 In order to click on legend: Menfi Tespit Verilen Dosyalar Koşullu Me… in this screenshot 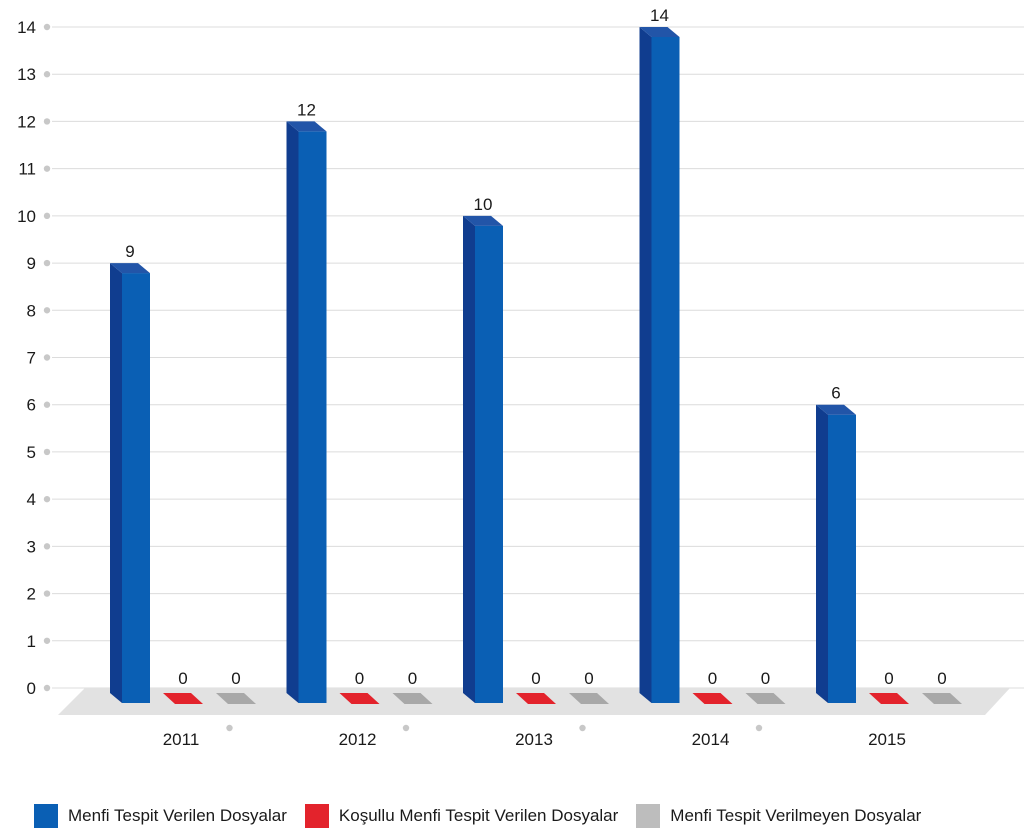, I will do `click(486, 816)`.